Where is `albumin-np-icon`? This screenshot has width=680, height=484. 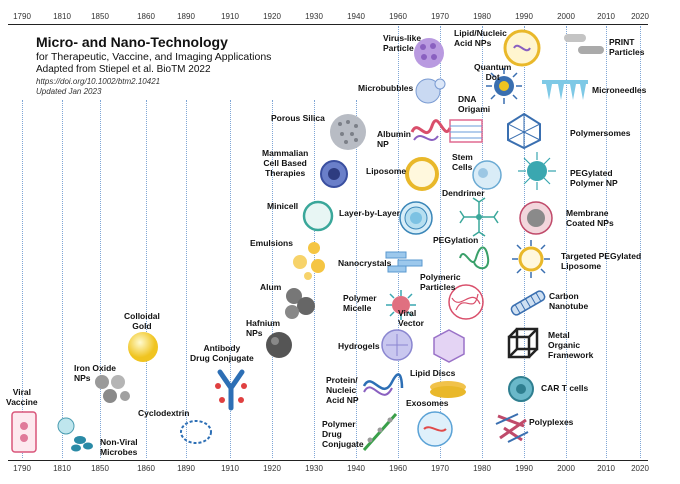 albumin-np-icon is located at coordinates (431, 130).